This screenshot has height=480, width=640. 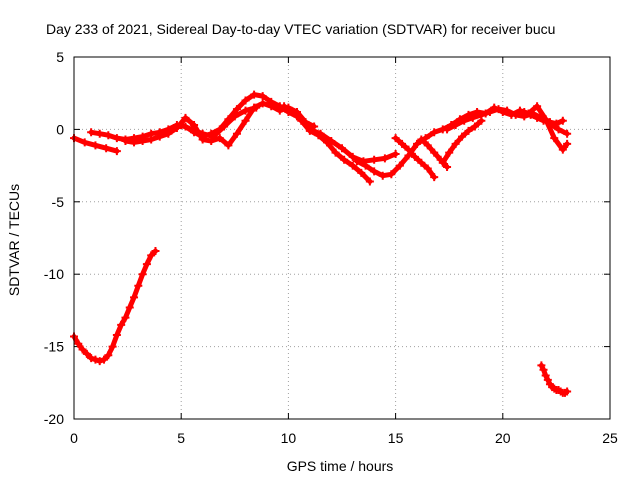 I want to click on series-trail, so click(x=114, y=306).